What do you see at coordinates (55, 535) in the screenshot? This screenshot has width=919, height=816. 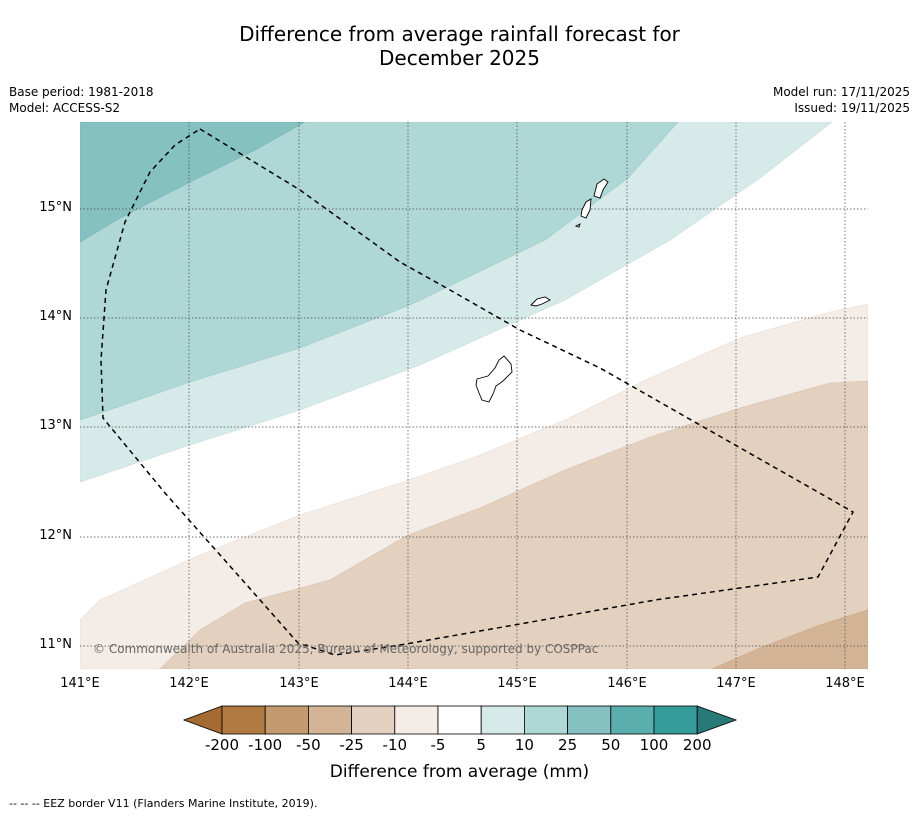 I see `lat-tick-12: 12°N` at bounding box center [55, 535].